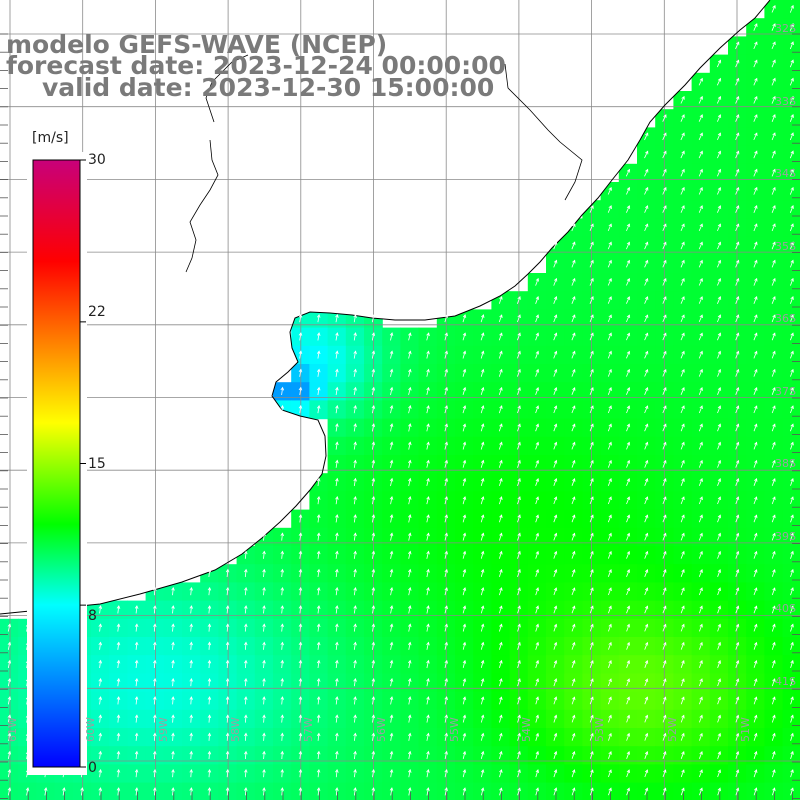 The height and width of the screenshot is (800, 800). I want to click on lon-label: 53W, so click(599, 729).